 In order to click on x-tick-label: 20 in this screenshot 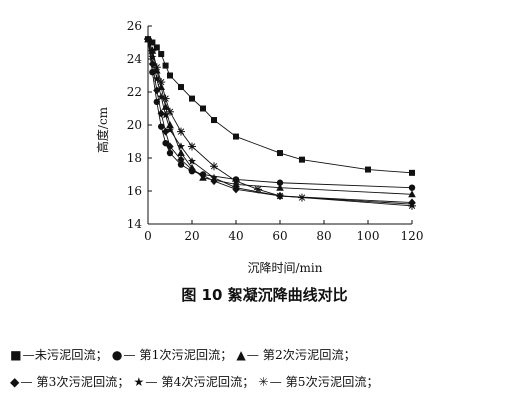, I will do `click(191, 236)`.